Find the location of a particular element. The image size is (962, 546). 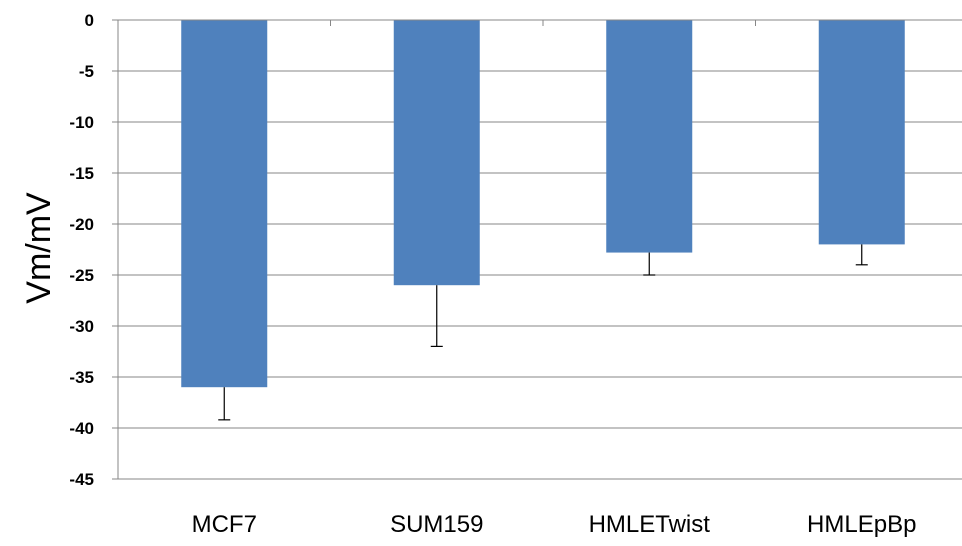

x-category-label: HMLETwist is located at coordinates (650, 524).